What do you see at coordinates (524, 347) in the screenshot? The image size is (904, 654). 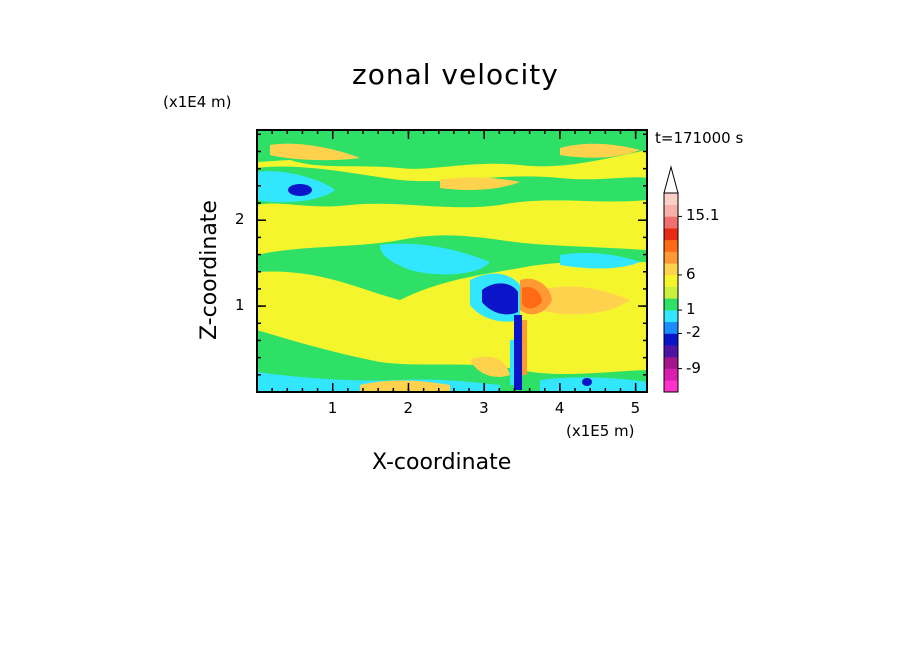 I see `vertical-jet-orange` at bounding box center [524, 347].